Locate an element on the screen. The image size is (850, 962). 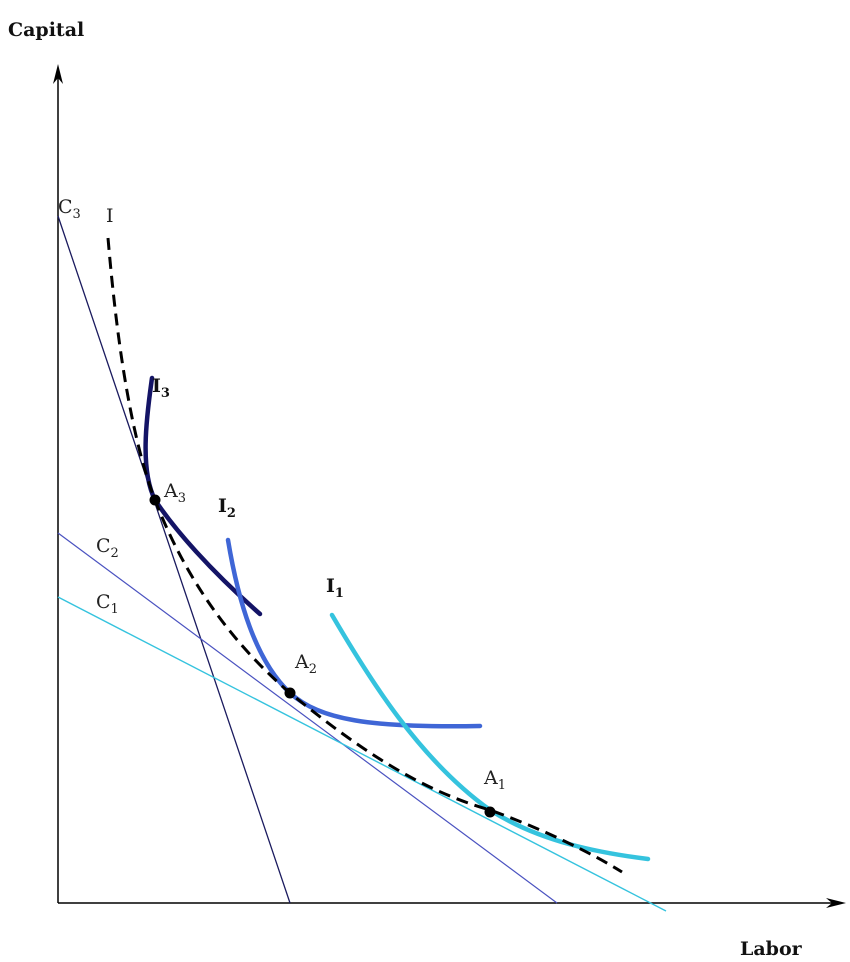
label-c3: C3 is located at coordinates (69, 209).